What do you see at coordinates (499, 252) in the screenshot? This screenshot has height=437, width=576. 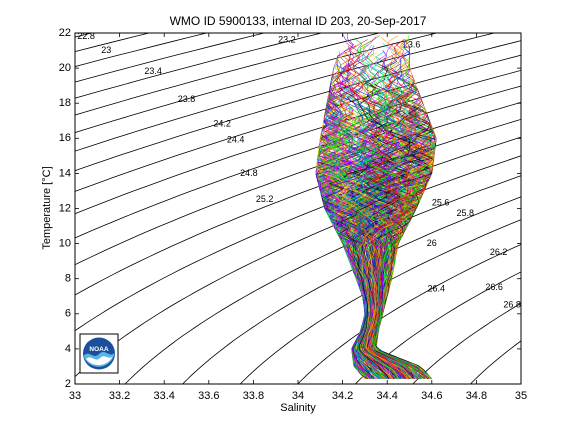 I see `density-contour-label: 26.2` at bounding box center [499, 252].